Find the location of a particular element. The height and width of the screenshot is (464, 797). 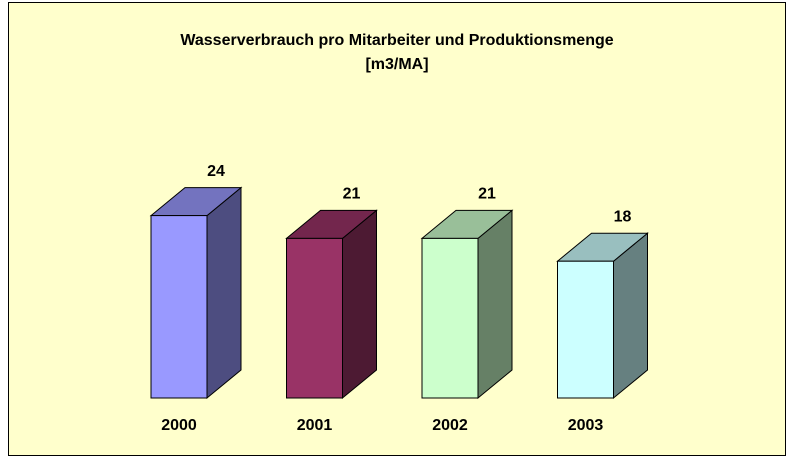

data-label: 24 is located at coordinates (216, 171).